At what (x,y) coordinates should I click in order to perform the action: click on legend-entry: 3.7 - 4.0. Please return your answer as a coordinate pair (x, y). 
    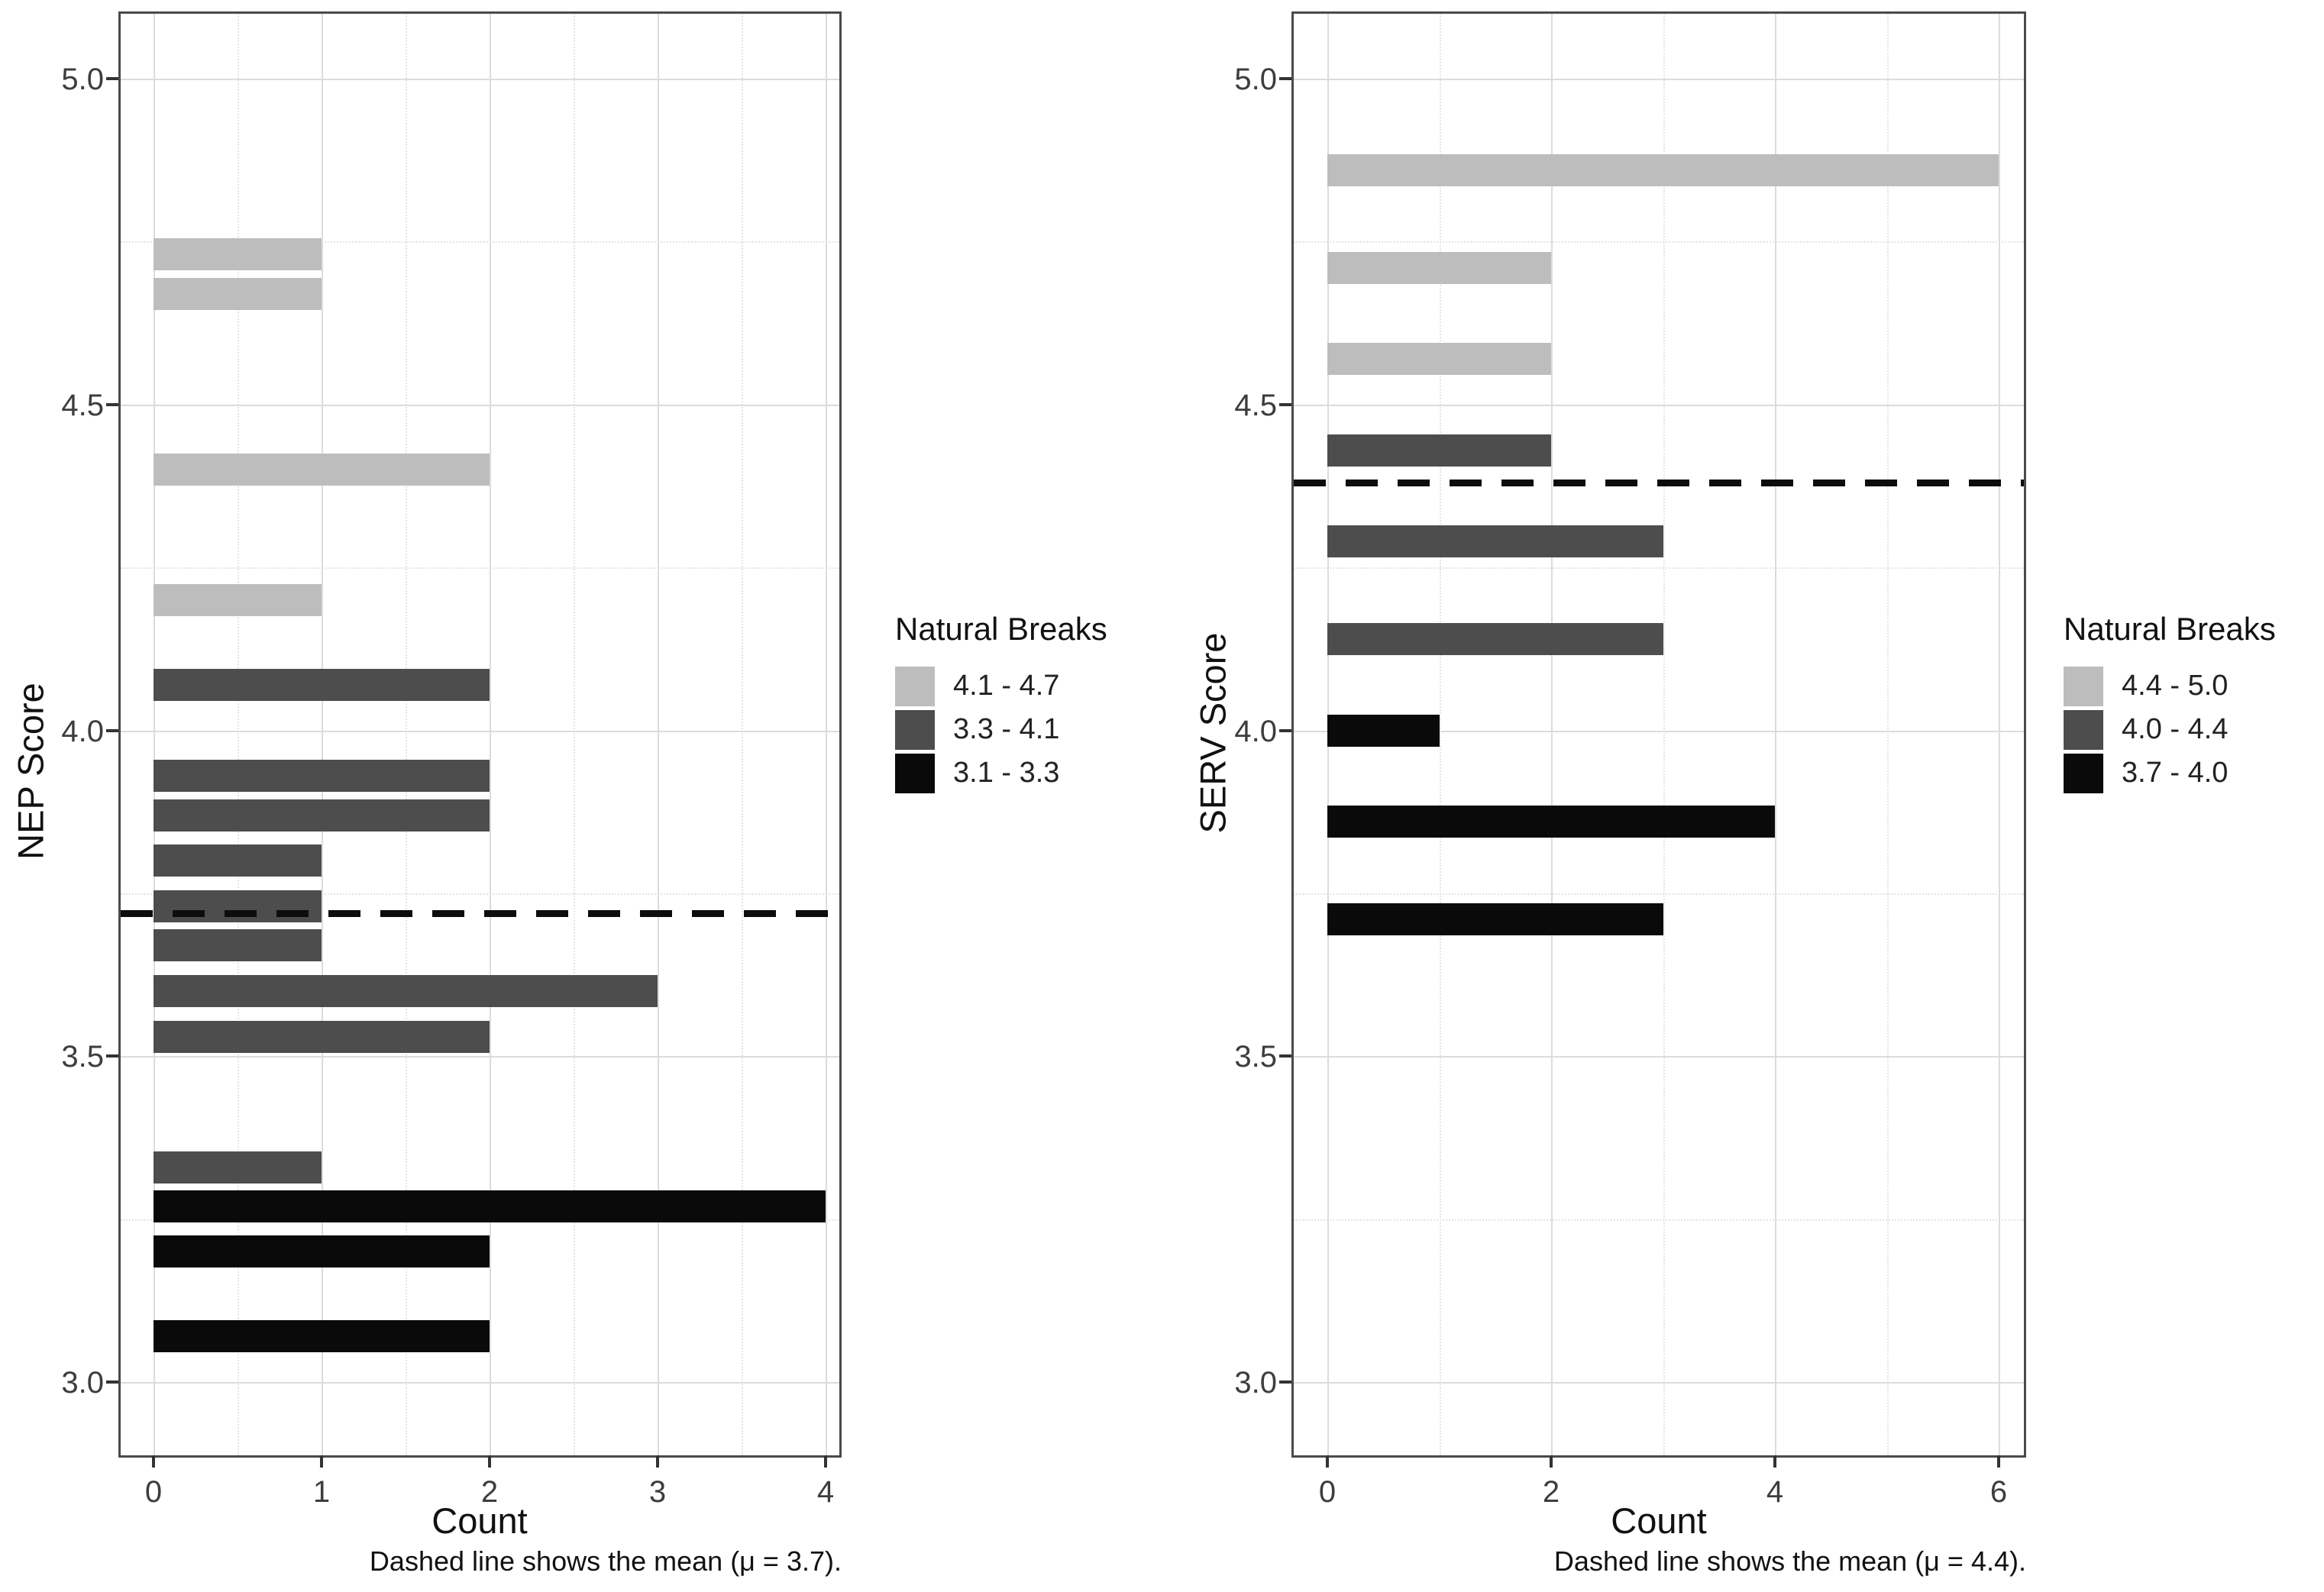
    Looking at the image, I should click on (2170, 773).